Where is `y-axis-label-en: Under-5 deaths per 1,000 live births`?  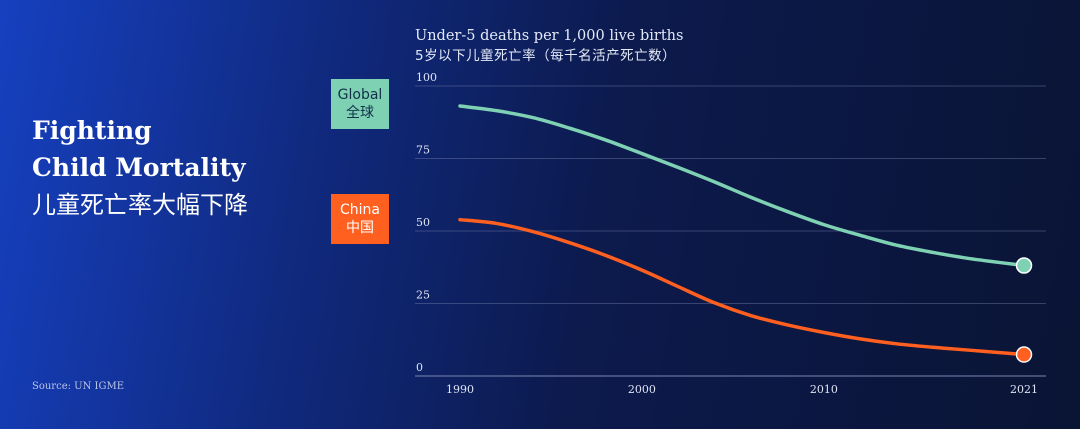
y-axis-label-en: Under-5 deaths per 1,000 live births is located at coordinates (549, 36).